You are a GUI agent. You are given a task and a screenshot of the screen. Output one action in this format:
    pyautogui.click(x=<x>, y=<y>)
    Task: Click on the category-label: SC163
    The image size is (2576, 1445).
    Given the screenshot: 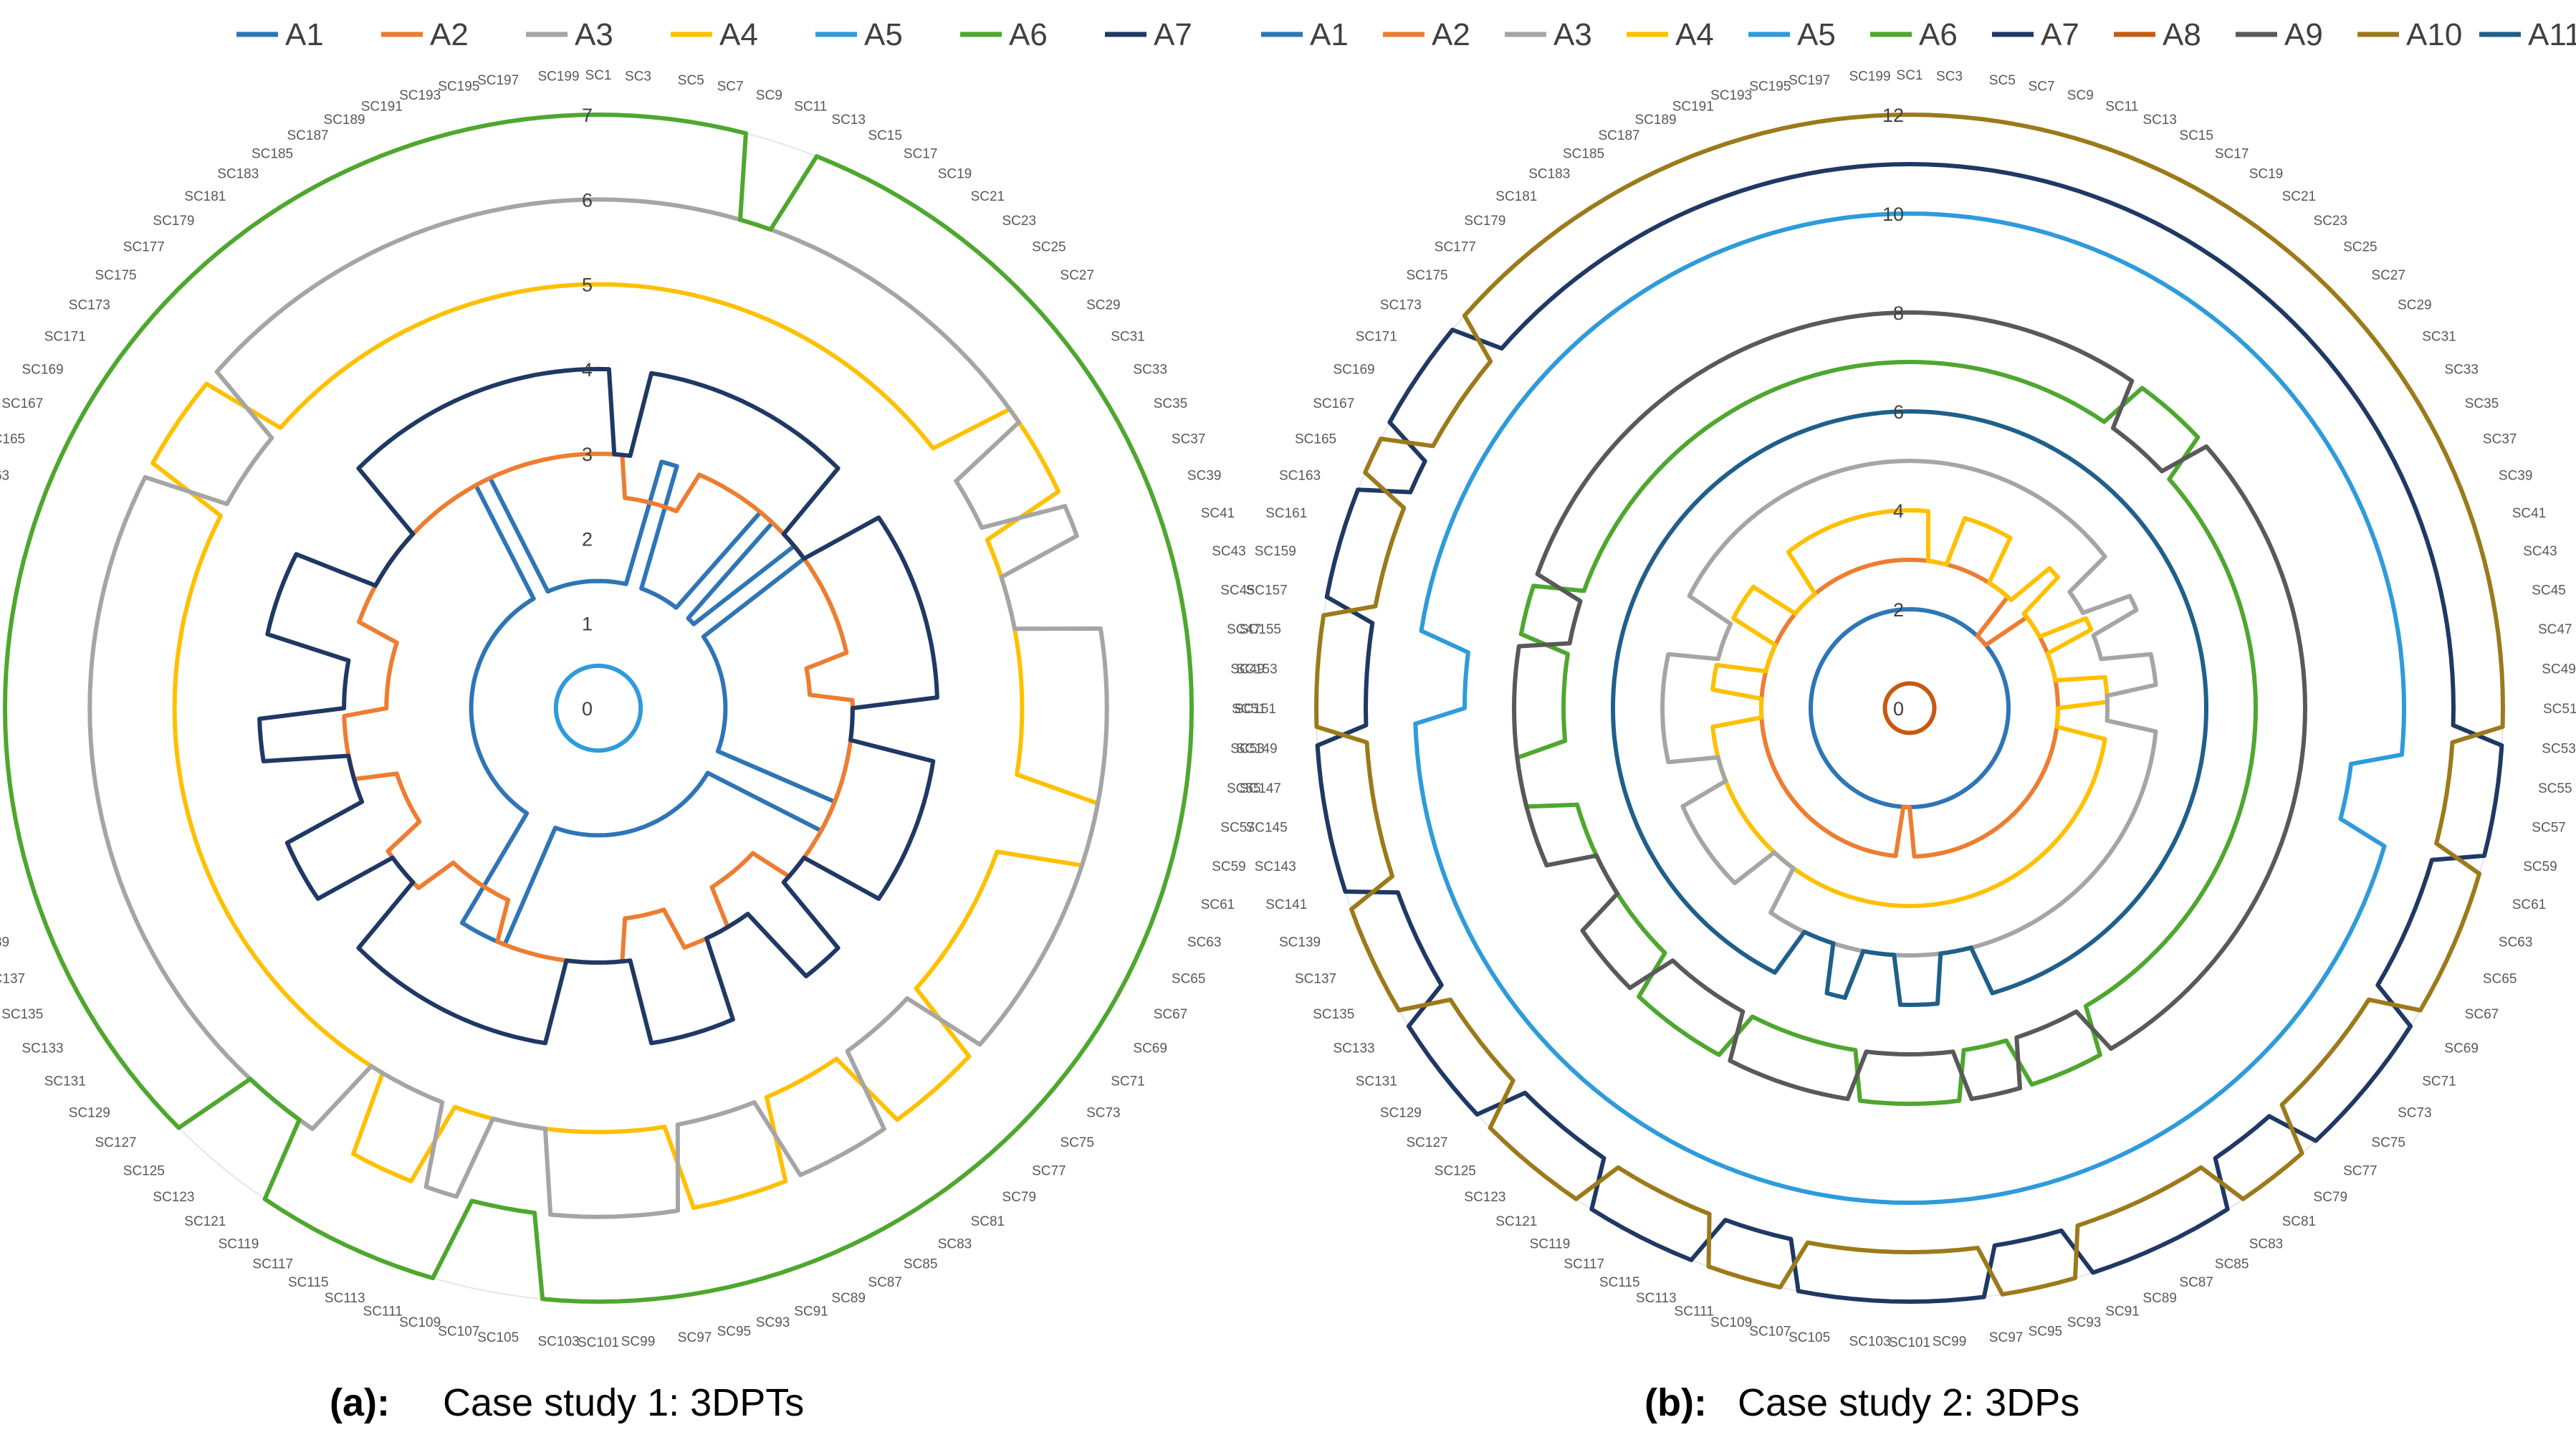 What is the action you would take?
    pyautogui.click(x=4, y=477)
    